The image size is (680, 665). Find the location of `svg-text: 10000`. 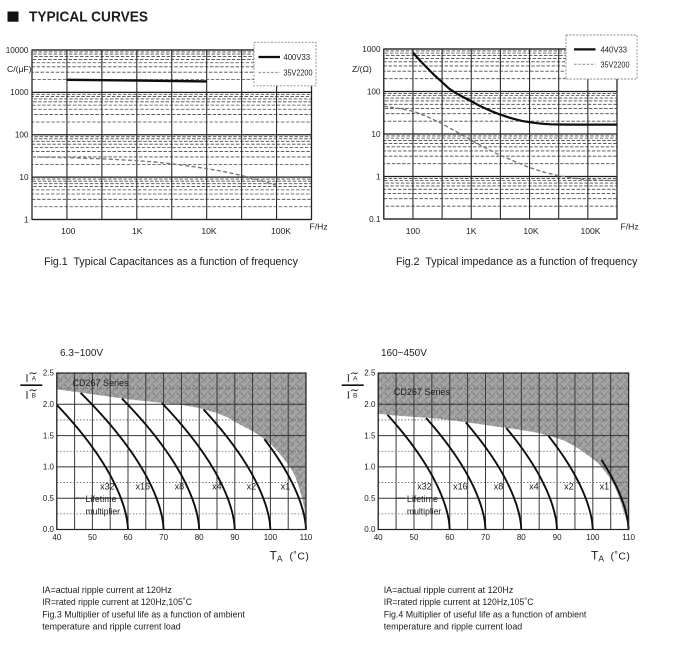

svg-text: 10000 is located at coordinates (17, 50).